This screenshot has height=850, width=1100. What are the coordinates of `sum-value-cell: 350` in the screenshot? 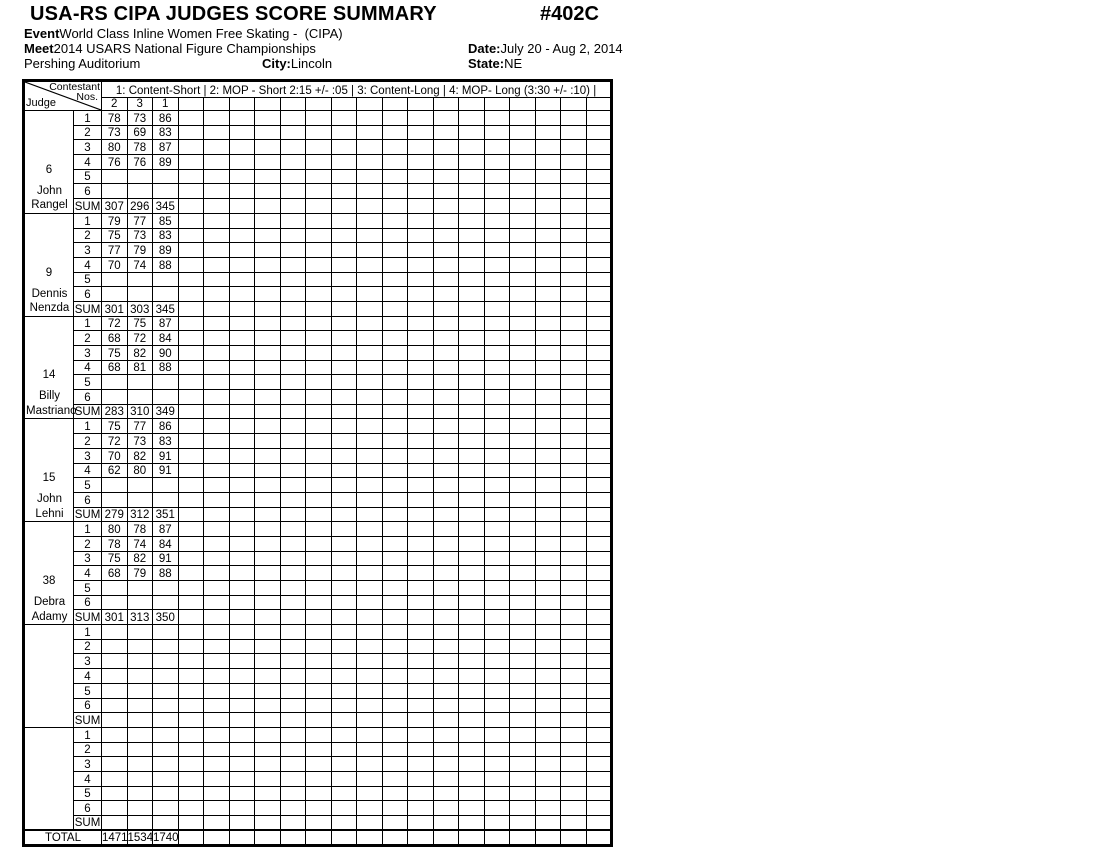 It's located at (165, 617).